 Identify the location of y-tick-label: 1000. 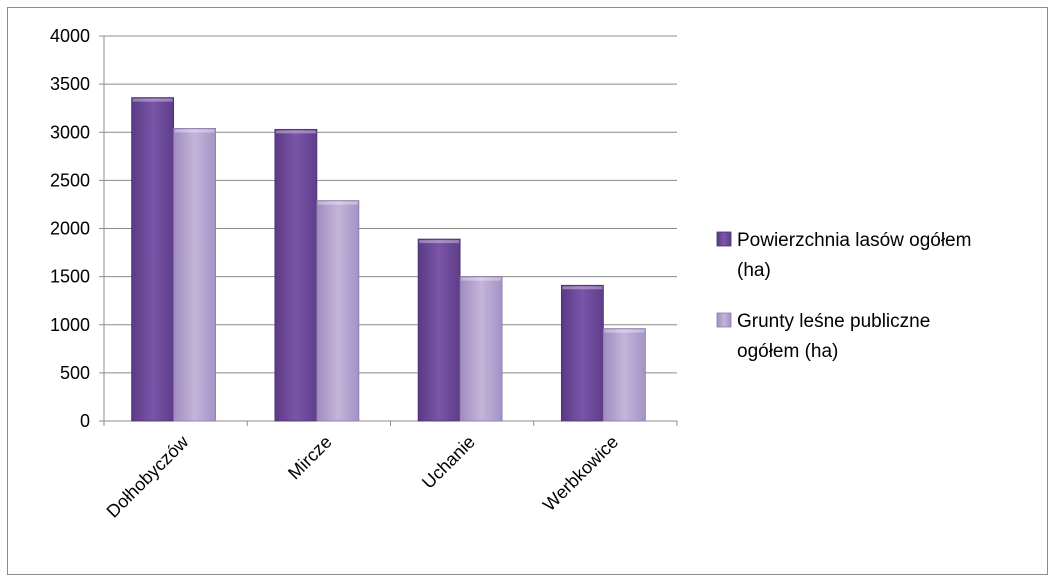
(70, 325).